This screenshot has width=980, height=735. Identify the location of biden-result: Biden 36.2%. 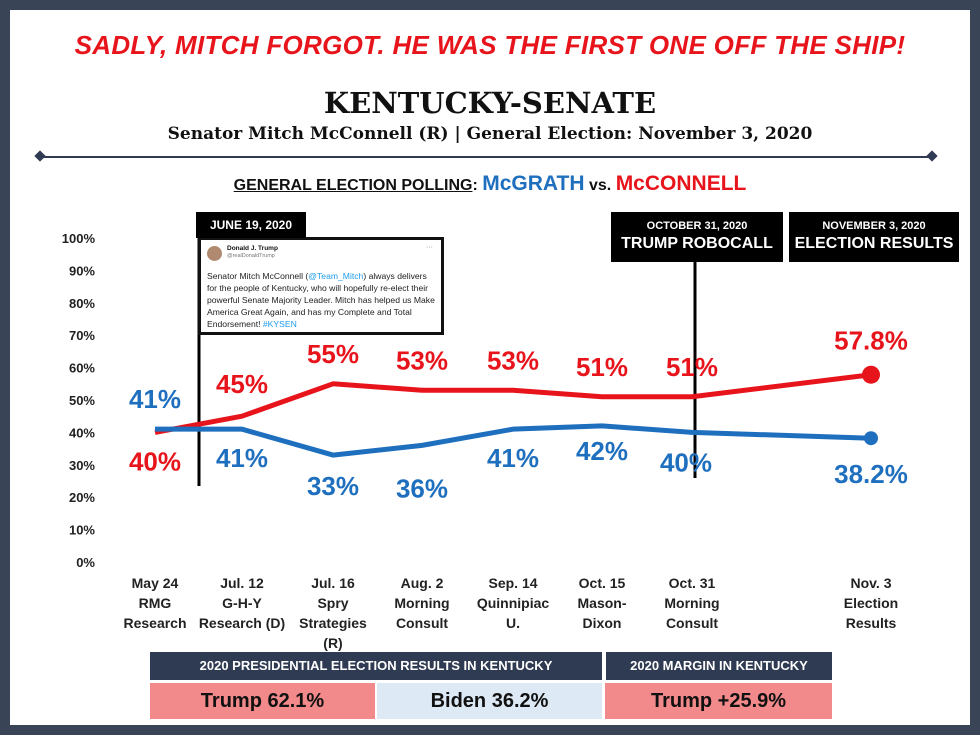
(489, 701).